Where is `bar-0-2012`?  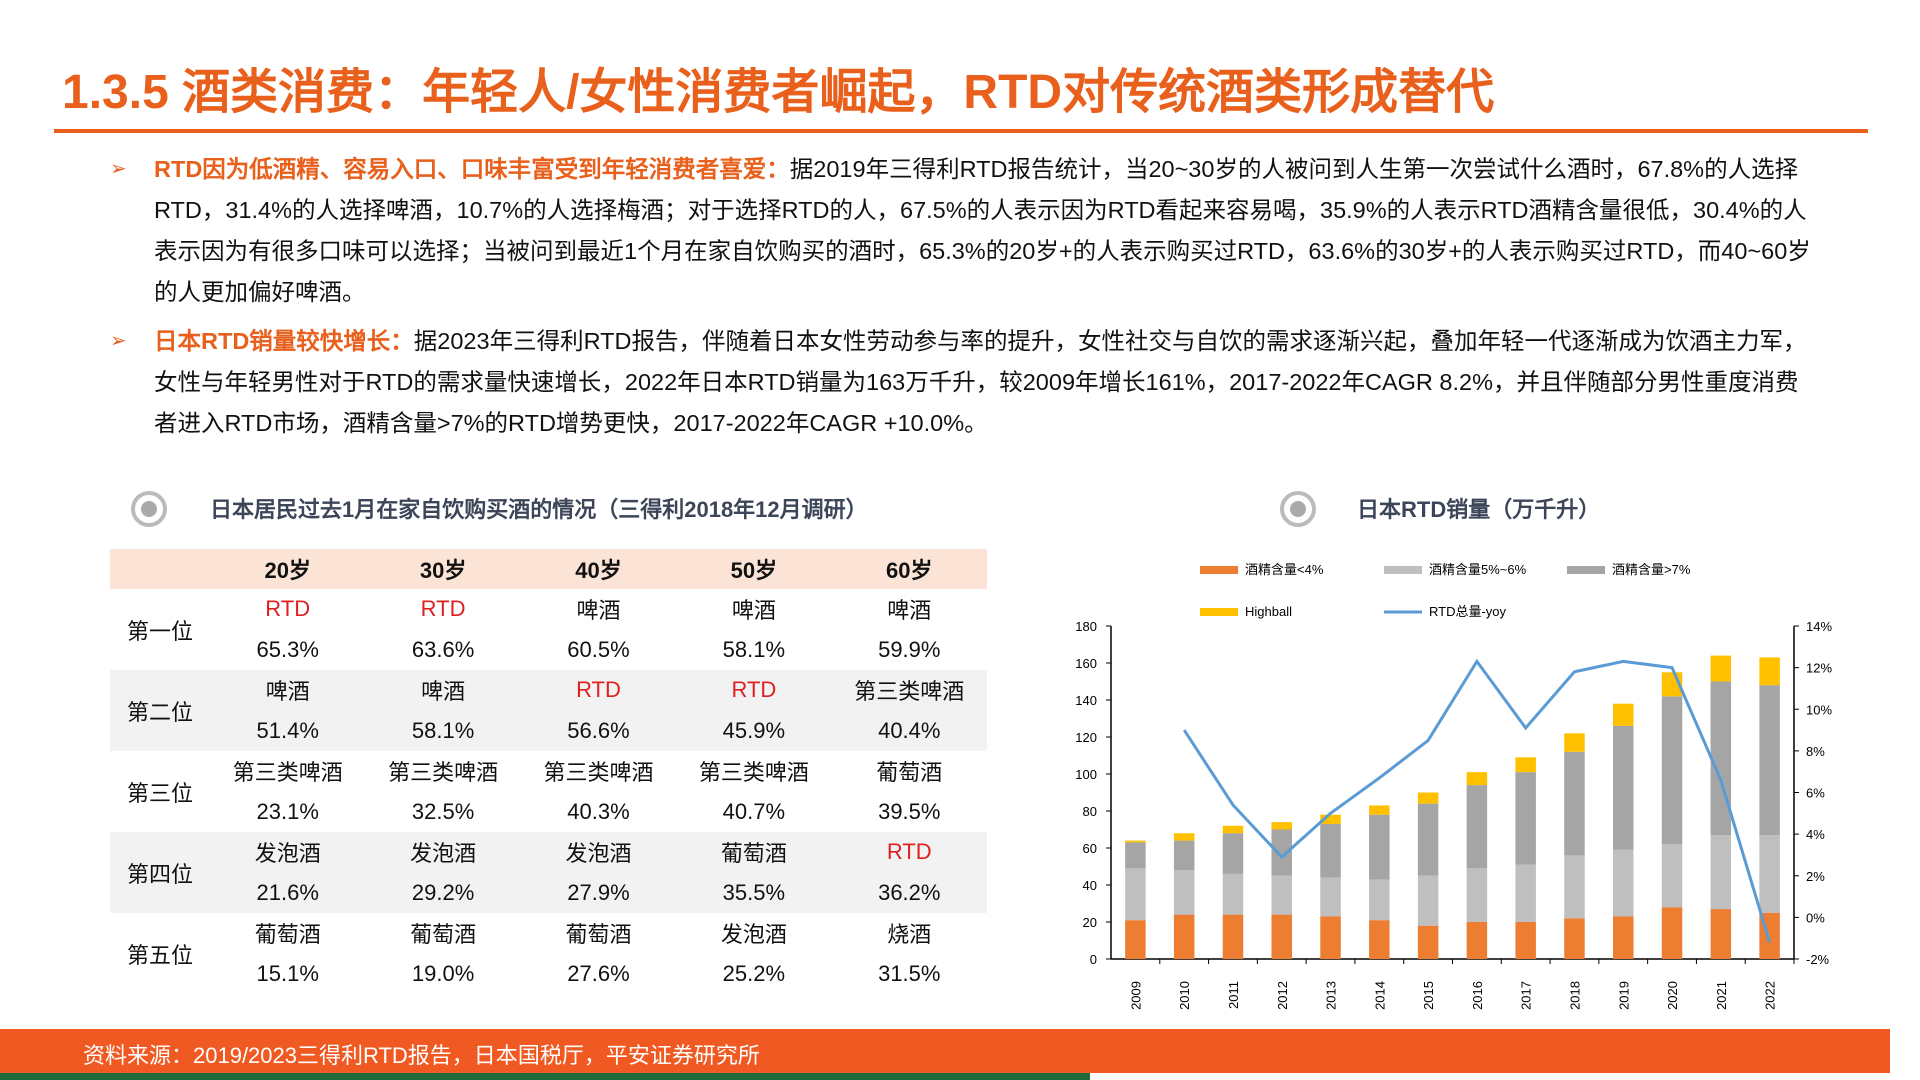
bar-0-2012 is located at coordinates (1281, 936).